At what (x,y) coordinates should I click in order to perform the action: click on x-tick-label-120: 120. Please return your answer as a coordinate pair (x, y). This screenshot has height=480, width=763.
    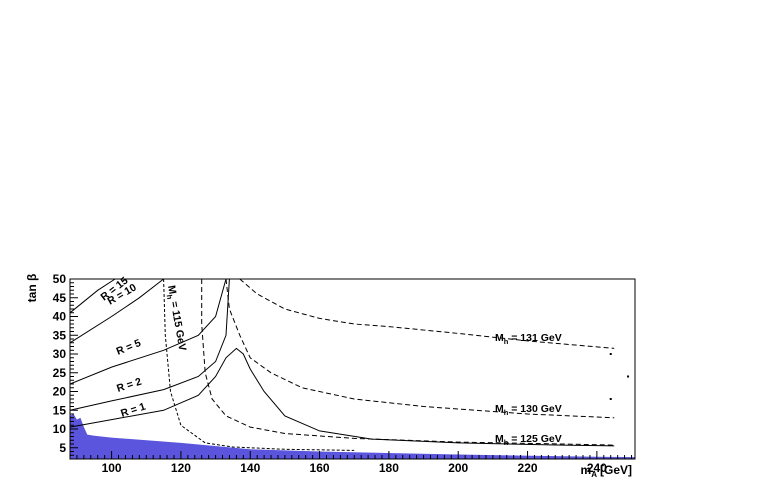
    Looking at the image, I should click on (181, 468).